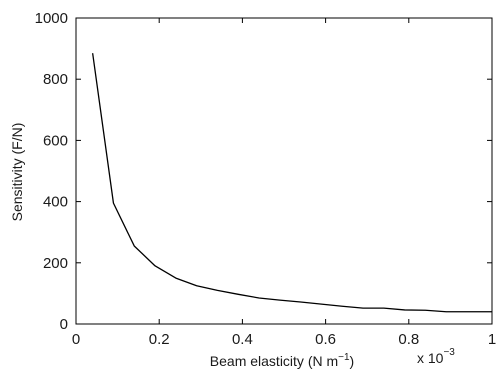  What do you see at coordinates (76, 339) in the screenshot?
I see `x-tick-label: 0` at bounding box center [76, 339].